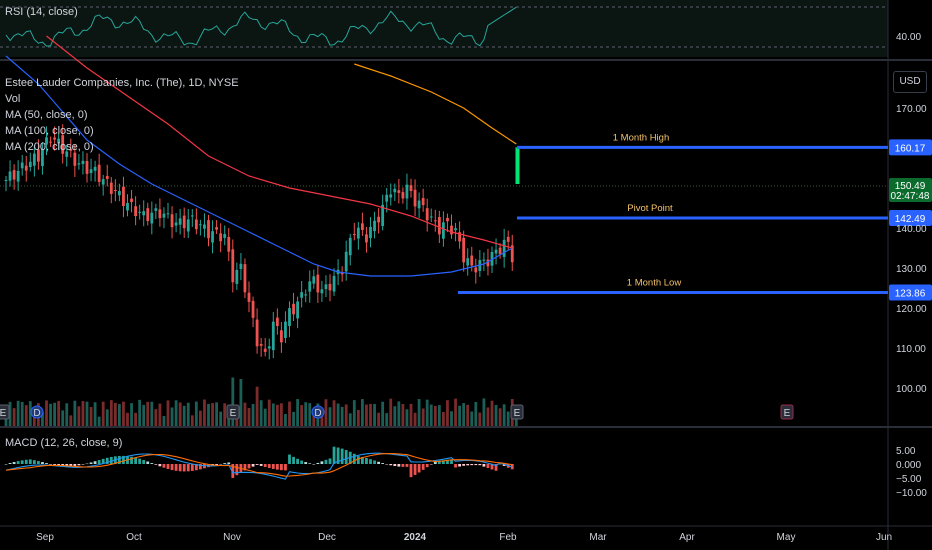 The image size is (932, 550). I want to click on level-price-text: 142.49, so click(910, 219).